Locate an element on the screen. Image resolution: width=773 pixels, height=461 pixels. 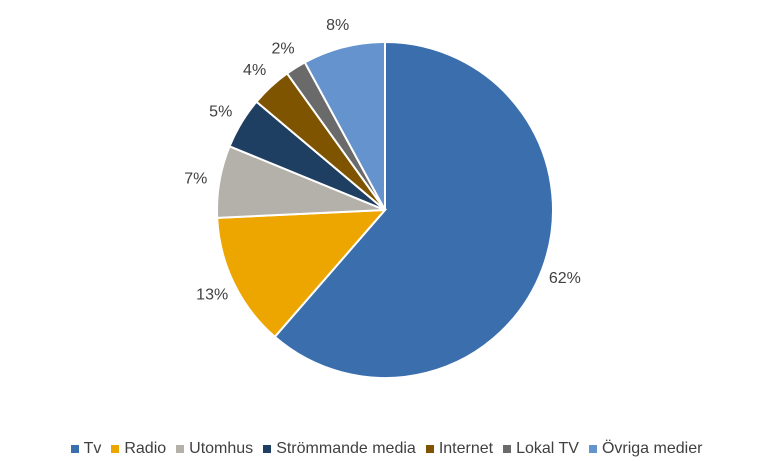
legend-label: Övriga medier is located at coordinates (652, 448).